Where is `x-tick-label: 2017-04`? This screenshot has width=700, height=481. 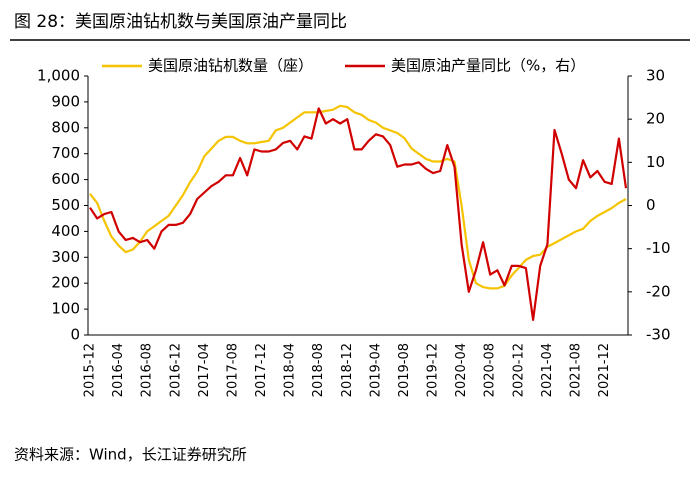 x-tick-label: 2017-04 is located at coordinates (204, 370).